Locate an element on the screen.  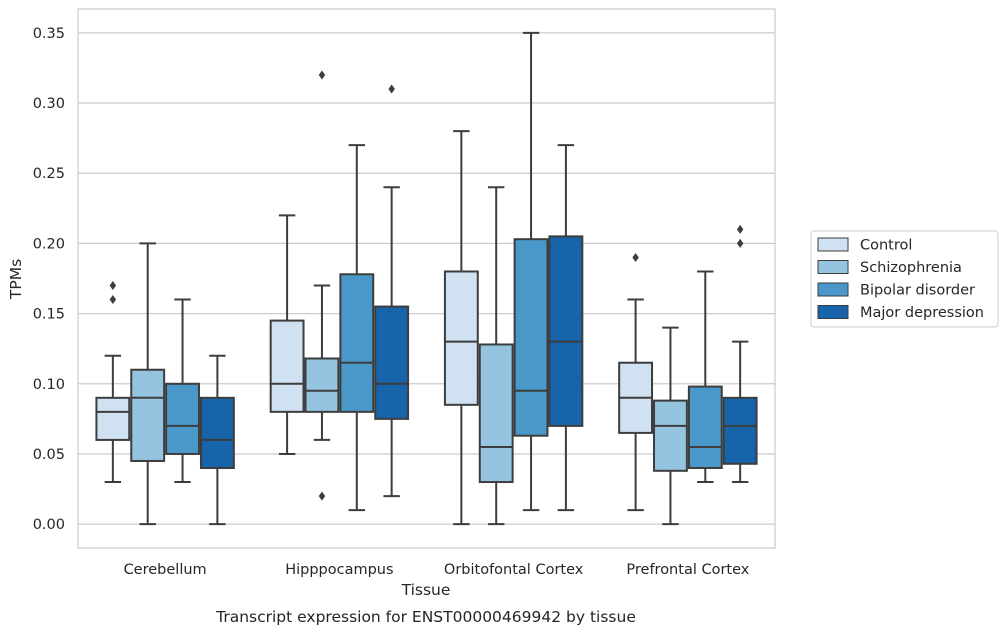
legend-label: Major depression is located at coordinates (922, 313).